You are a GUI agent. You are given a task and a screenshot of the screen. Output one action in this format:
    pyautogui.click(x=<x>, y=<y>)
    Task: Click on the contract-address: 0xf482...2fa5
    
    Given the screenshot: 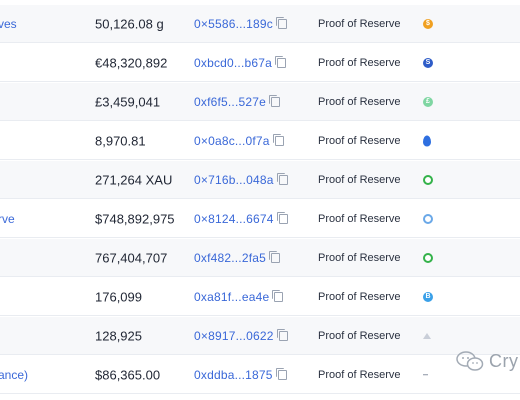 What is the action you would take?
    pyautogui.click(x=237, y=257)
    